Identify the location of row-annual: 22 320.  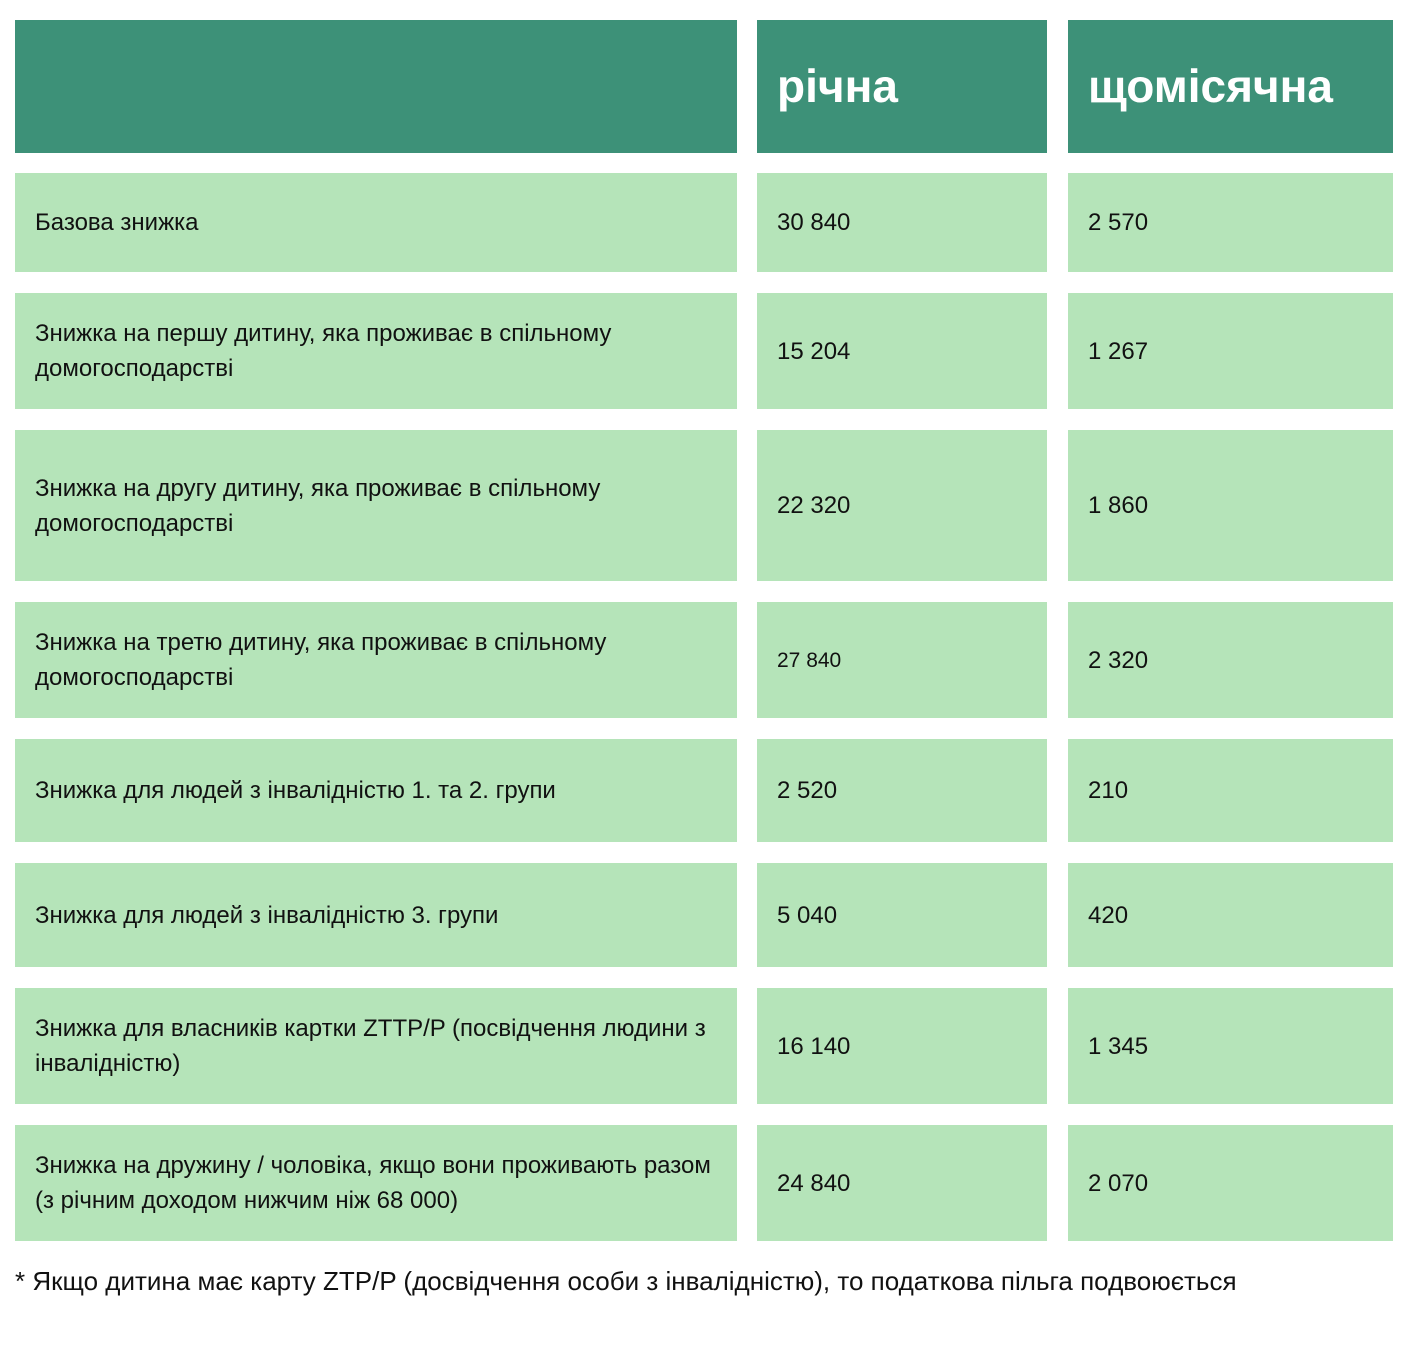
(902, 505).